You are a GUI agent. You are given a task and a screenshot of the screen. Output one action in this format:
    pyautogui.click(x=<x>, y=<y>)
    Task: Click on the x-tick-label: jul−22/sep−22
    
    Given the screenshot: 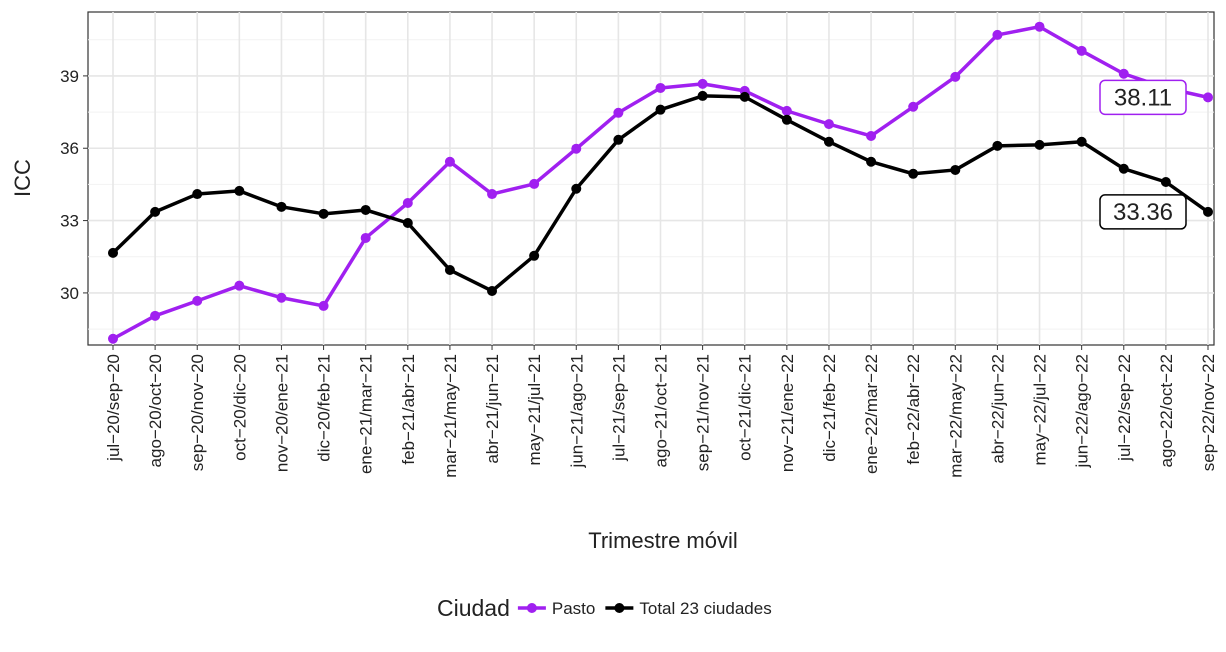 What is the action you would take?
    pyautogui.click(x=1124, y=408)
    